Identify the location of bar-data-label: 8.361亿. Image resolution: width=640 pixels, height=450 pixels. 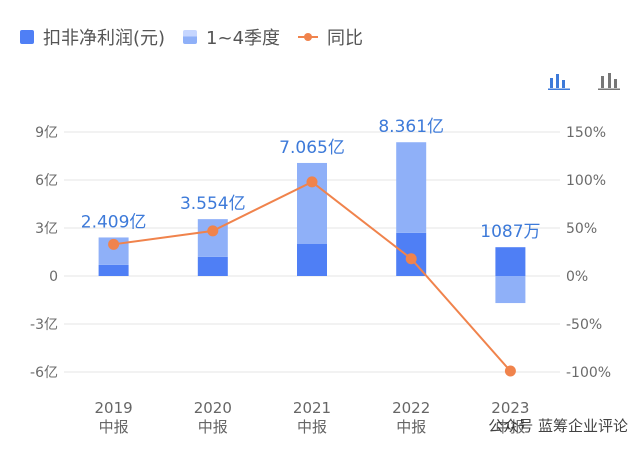
(411, 127).